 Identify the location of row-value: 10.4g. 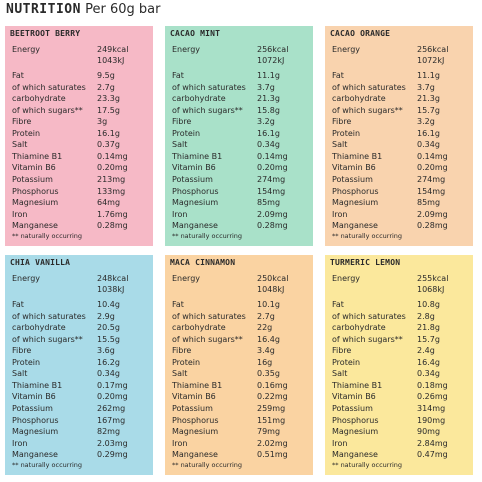
(108, 304).